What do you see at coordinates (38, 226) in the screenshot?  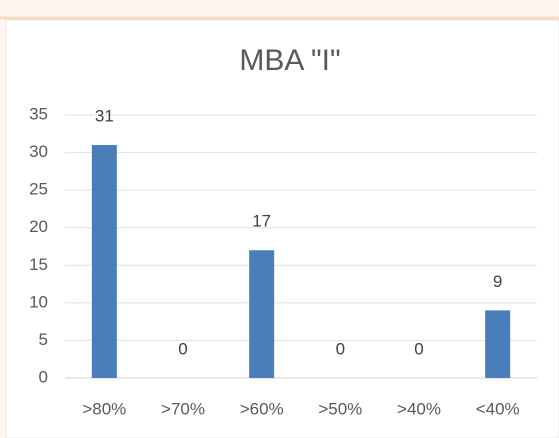 I see `y-tick-label: 20` at bounding box center [38, 226].